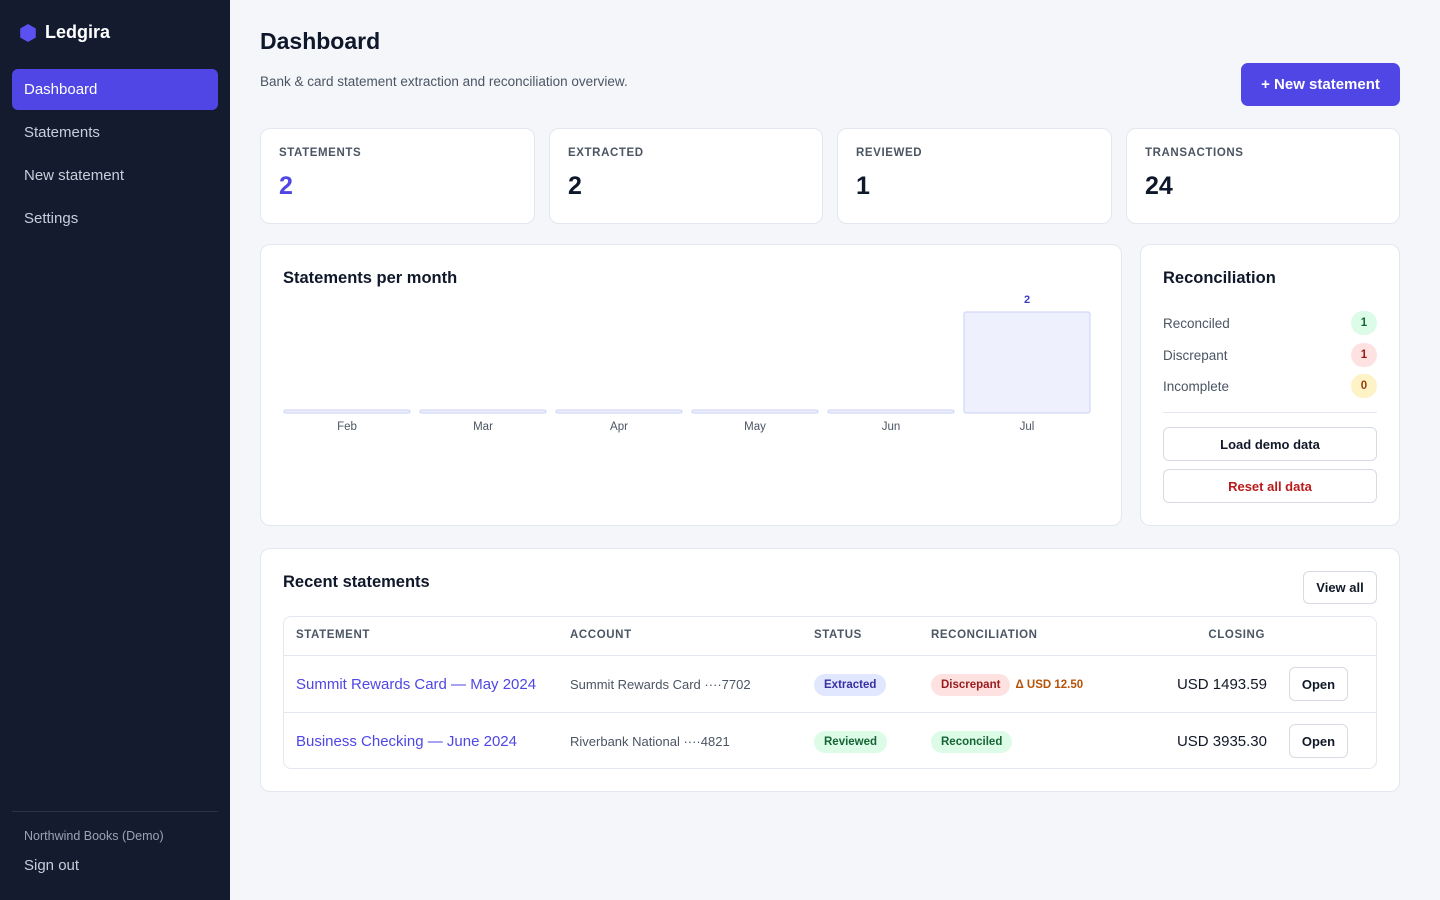  I want to click on reconciliation-badge: Reconciled, so click(972, 741).